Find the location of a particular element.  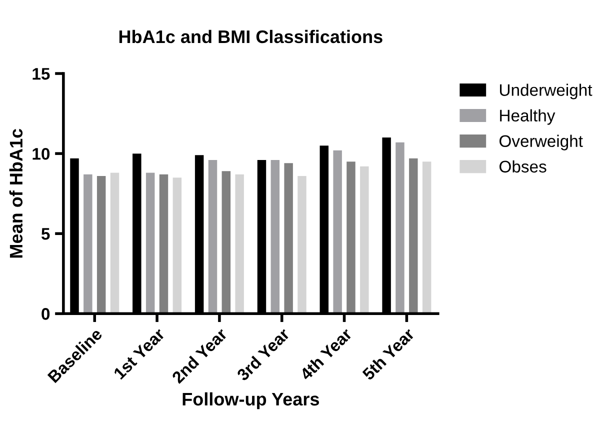

legend-label: Healthy is located at coordinates (528, 117).